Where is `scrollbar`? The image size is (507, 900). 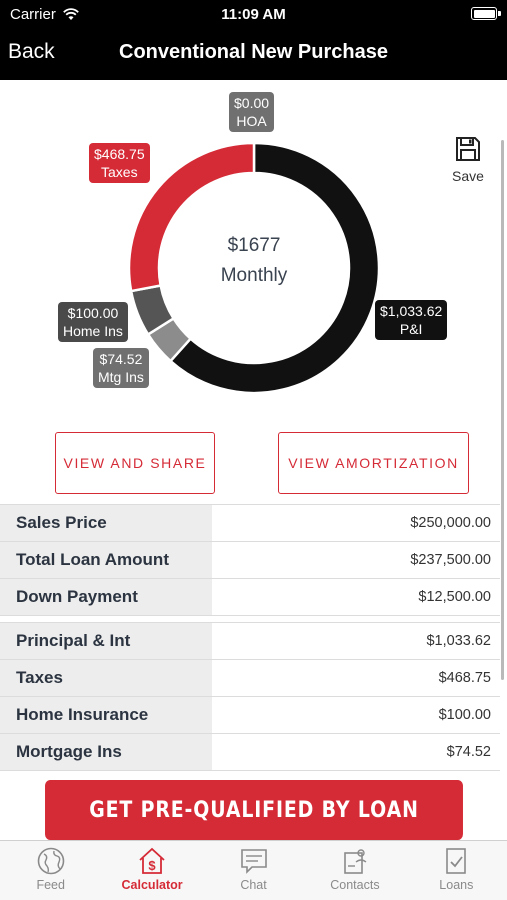 scrollbar is located at coordinates (502, 410).